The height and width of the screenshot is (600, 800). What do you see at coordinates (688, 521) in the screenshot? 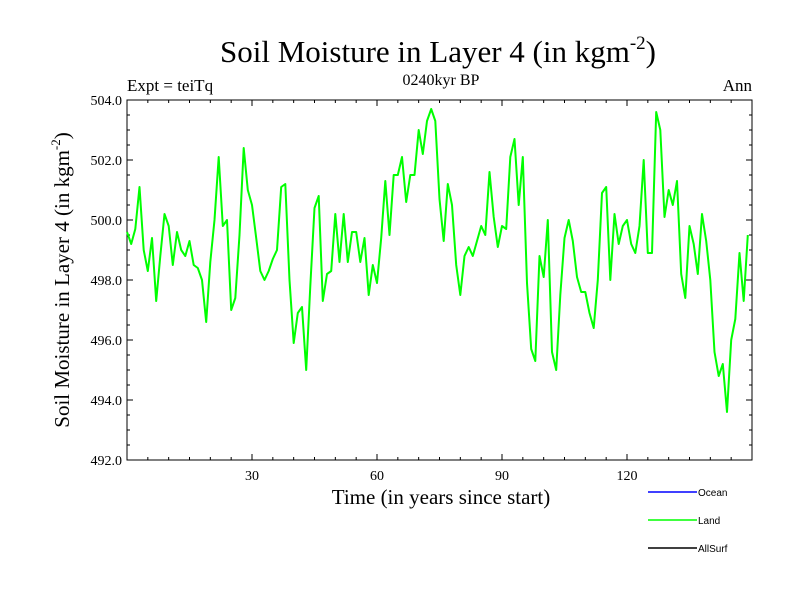
I see `legend: Ocean Land AllSurf` at bounding box center [688, 521].